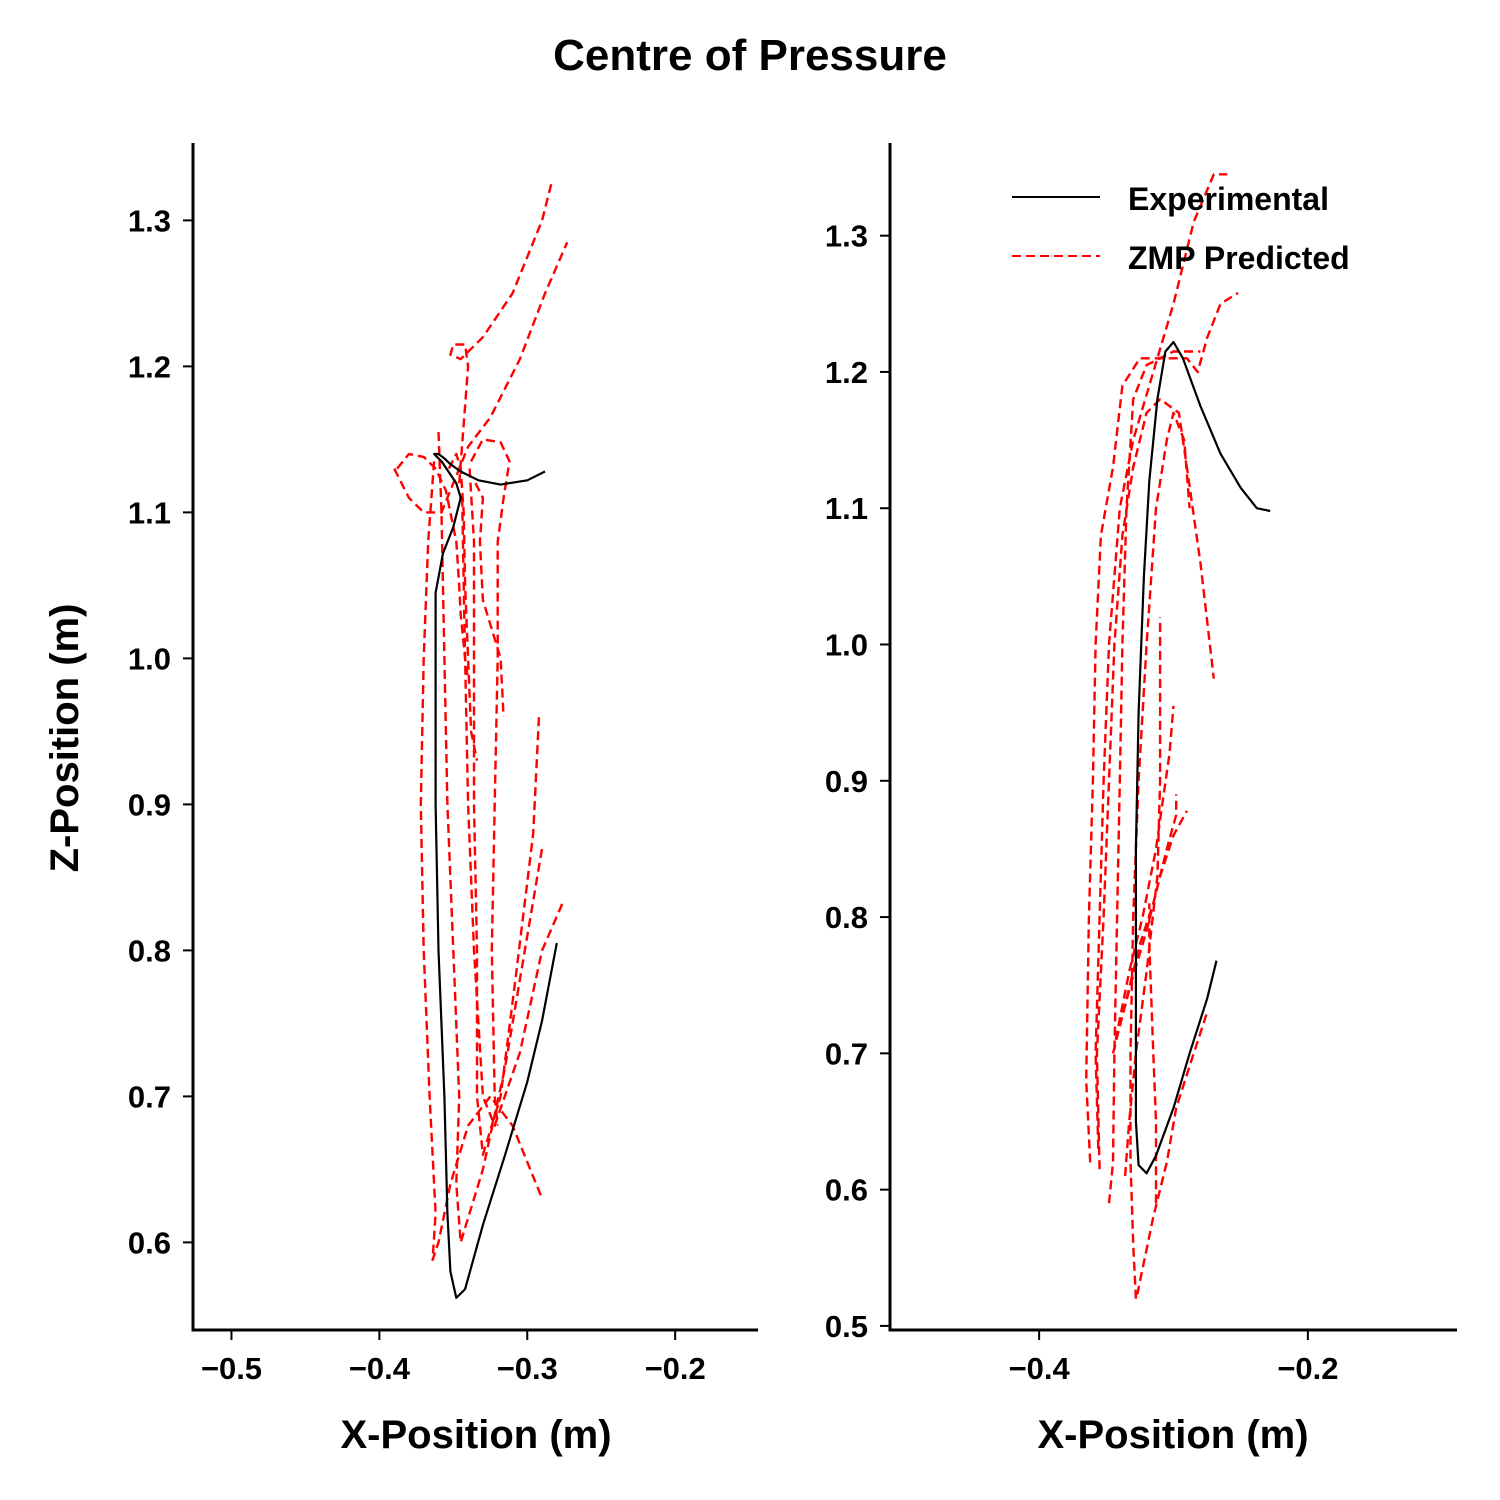  I want to click on legend-label-experimental: Experimental, so click(1228, 199).